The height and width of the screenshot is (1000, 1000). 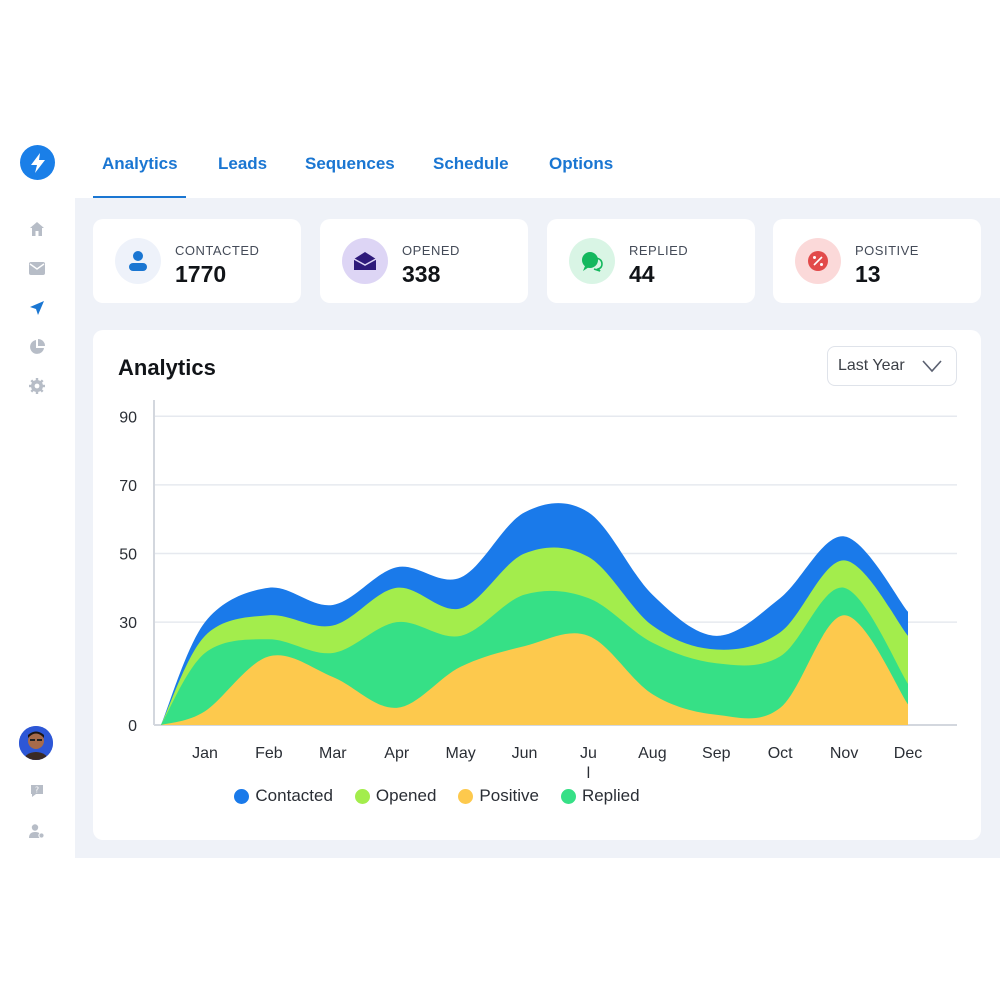 What do you see at coordinates (36, 743) in the screenshot?
I see `avatar` at bounding box center [36, 743].